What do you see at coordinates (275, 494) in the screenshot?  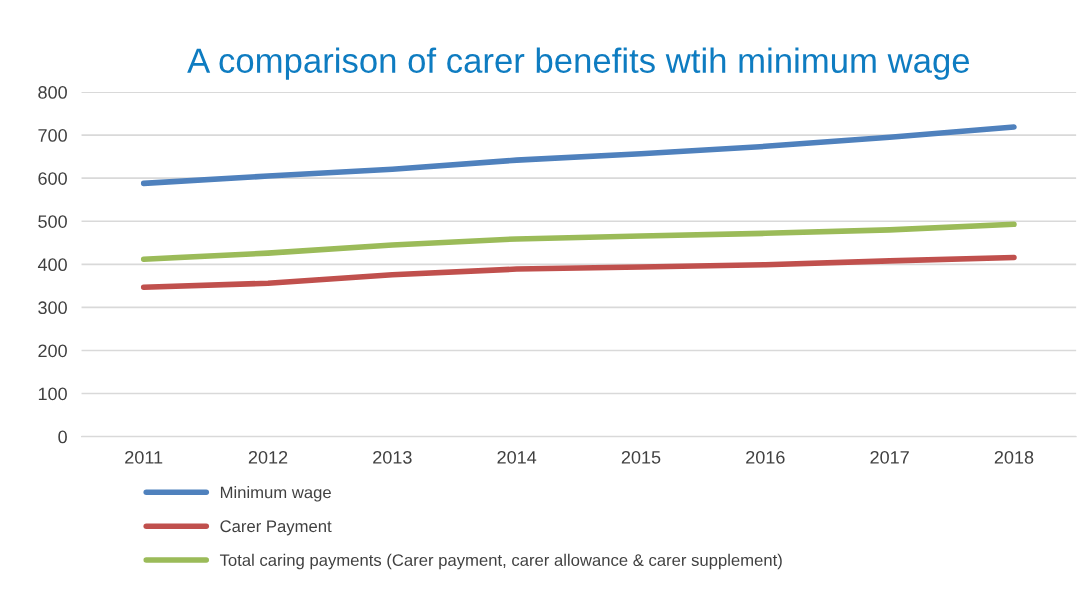 I see `legend-label: Minimum wage` at bounding box center [275, 494].